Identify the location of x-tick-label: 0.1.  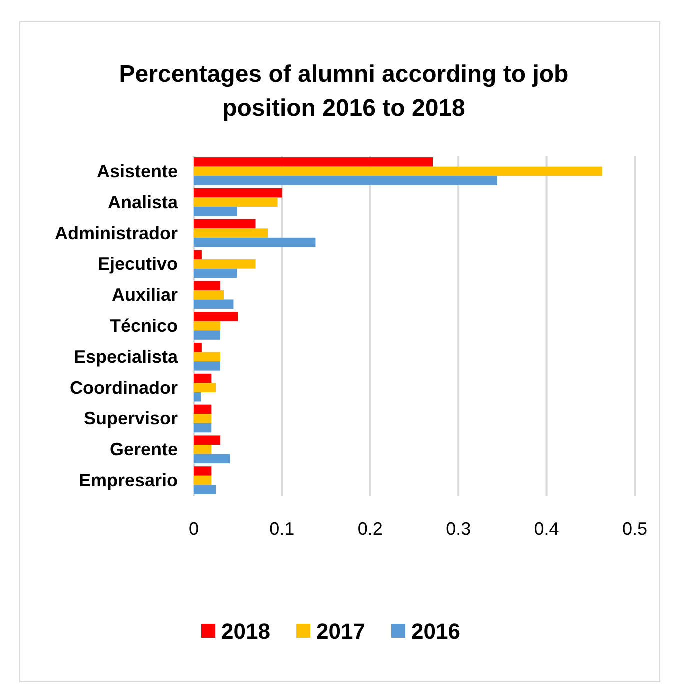
(282, 529).